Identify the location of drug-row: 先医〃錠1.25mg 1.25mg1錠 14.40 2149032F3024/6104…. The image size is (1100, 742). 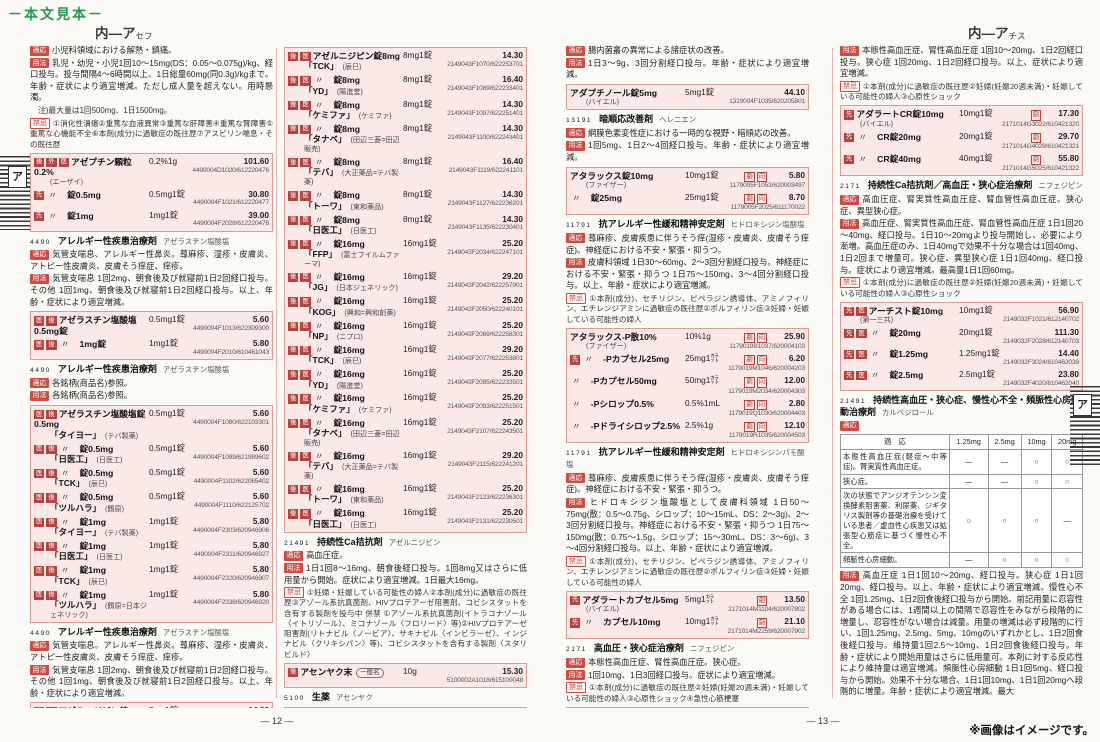
(961, 357).